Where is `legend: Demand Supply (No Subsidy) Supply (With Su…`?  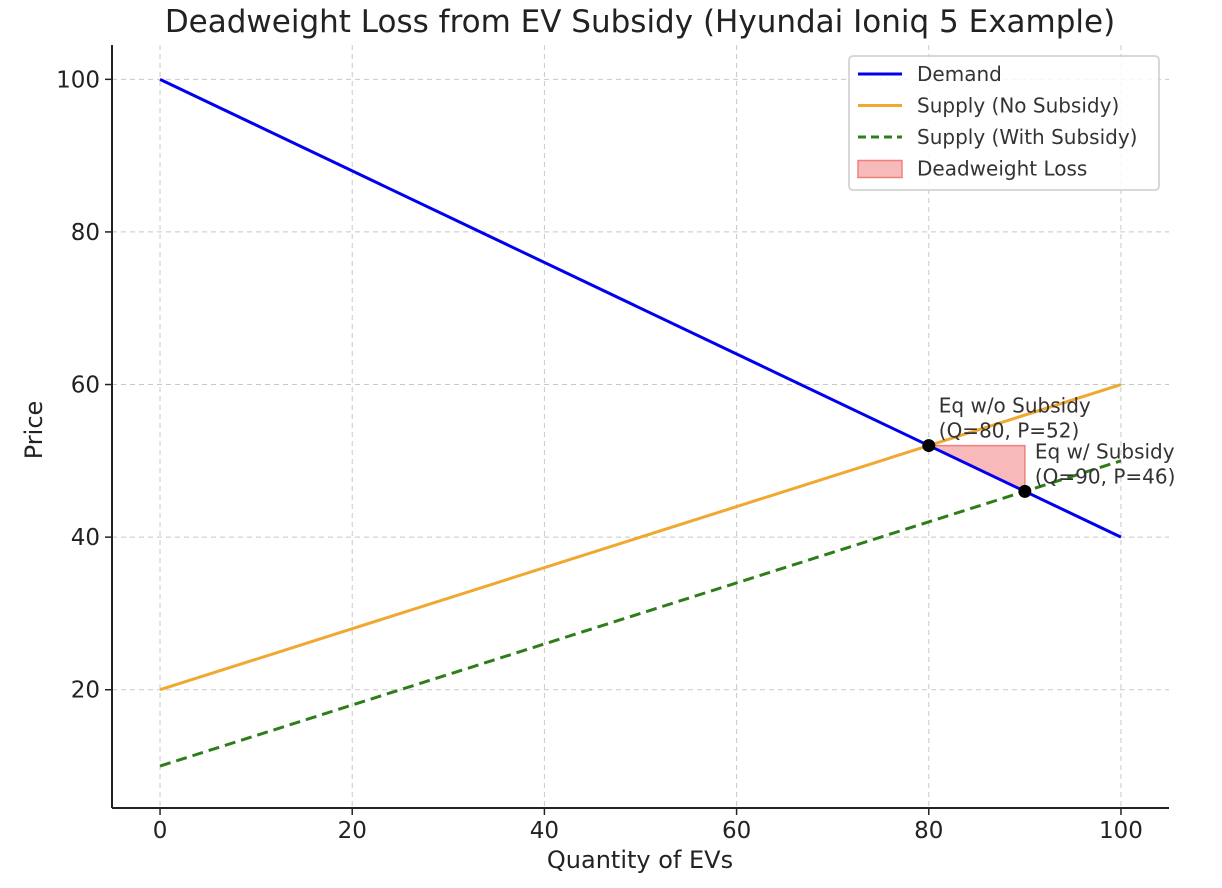
legend: Demand Supply (No Subsidy) Supply (With Su… is located at coordinates (1004, 123).